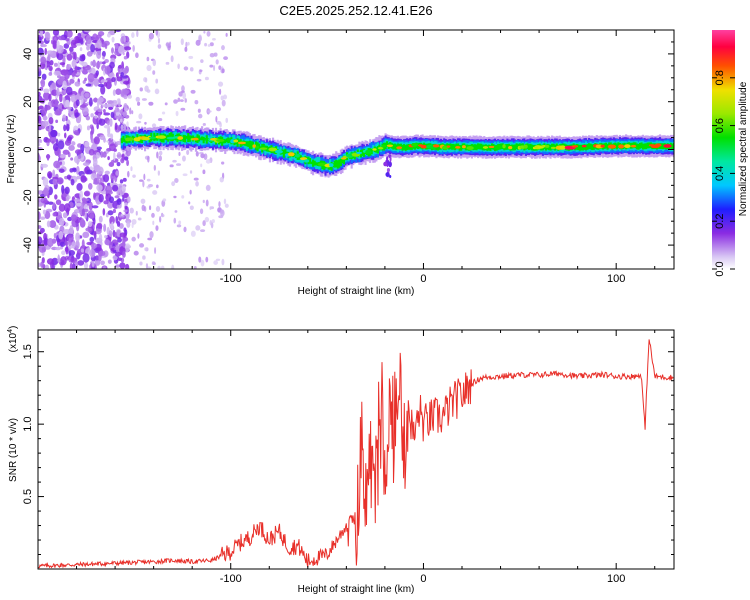 The width and height of the screenshot is (750, 600). Describe the element at coordinates (743, 148) in the screenshot. I see `colorbar-label: Normalized spectral amplitude` at that location.